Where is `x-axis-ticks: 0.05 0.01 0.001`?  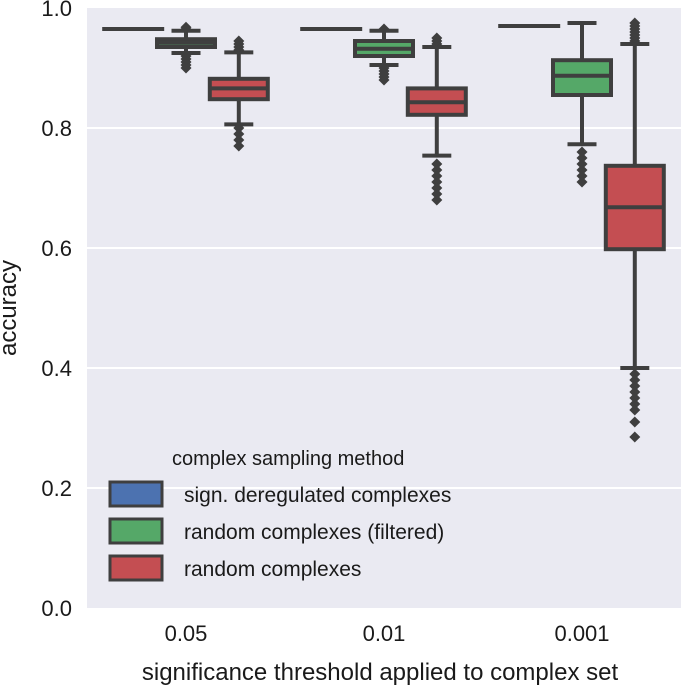 x-axis-ticks: 0.05 0.01 0.001 is located at coordinates (387, 633).